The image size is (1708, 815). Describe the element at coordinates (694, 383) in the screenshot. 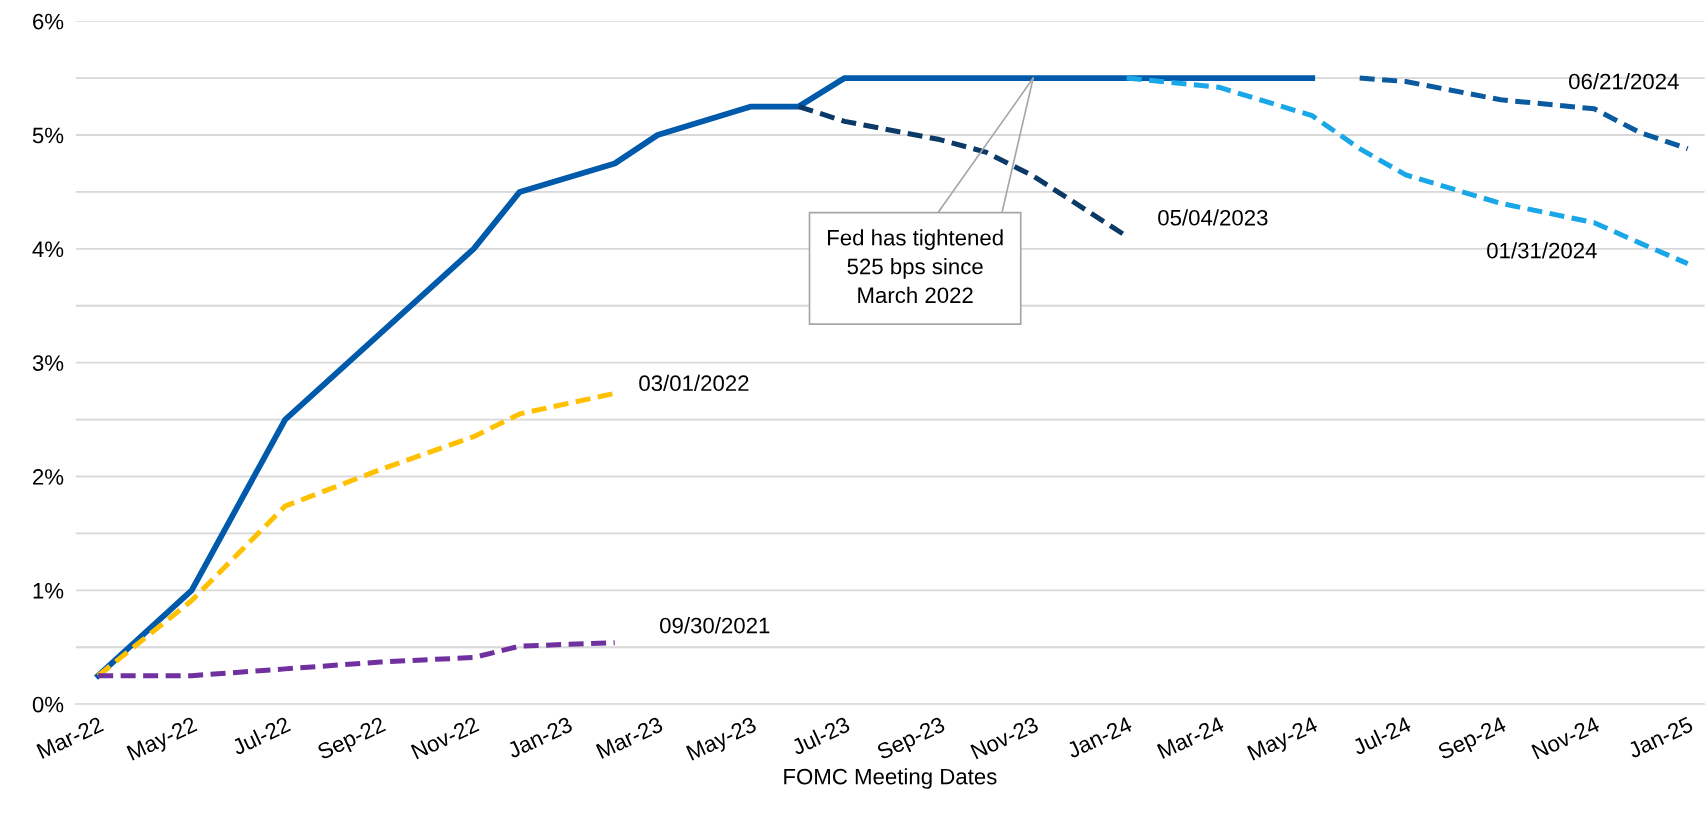

I see `series-label: 03/01/2022` at that location.